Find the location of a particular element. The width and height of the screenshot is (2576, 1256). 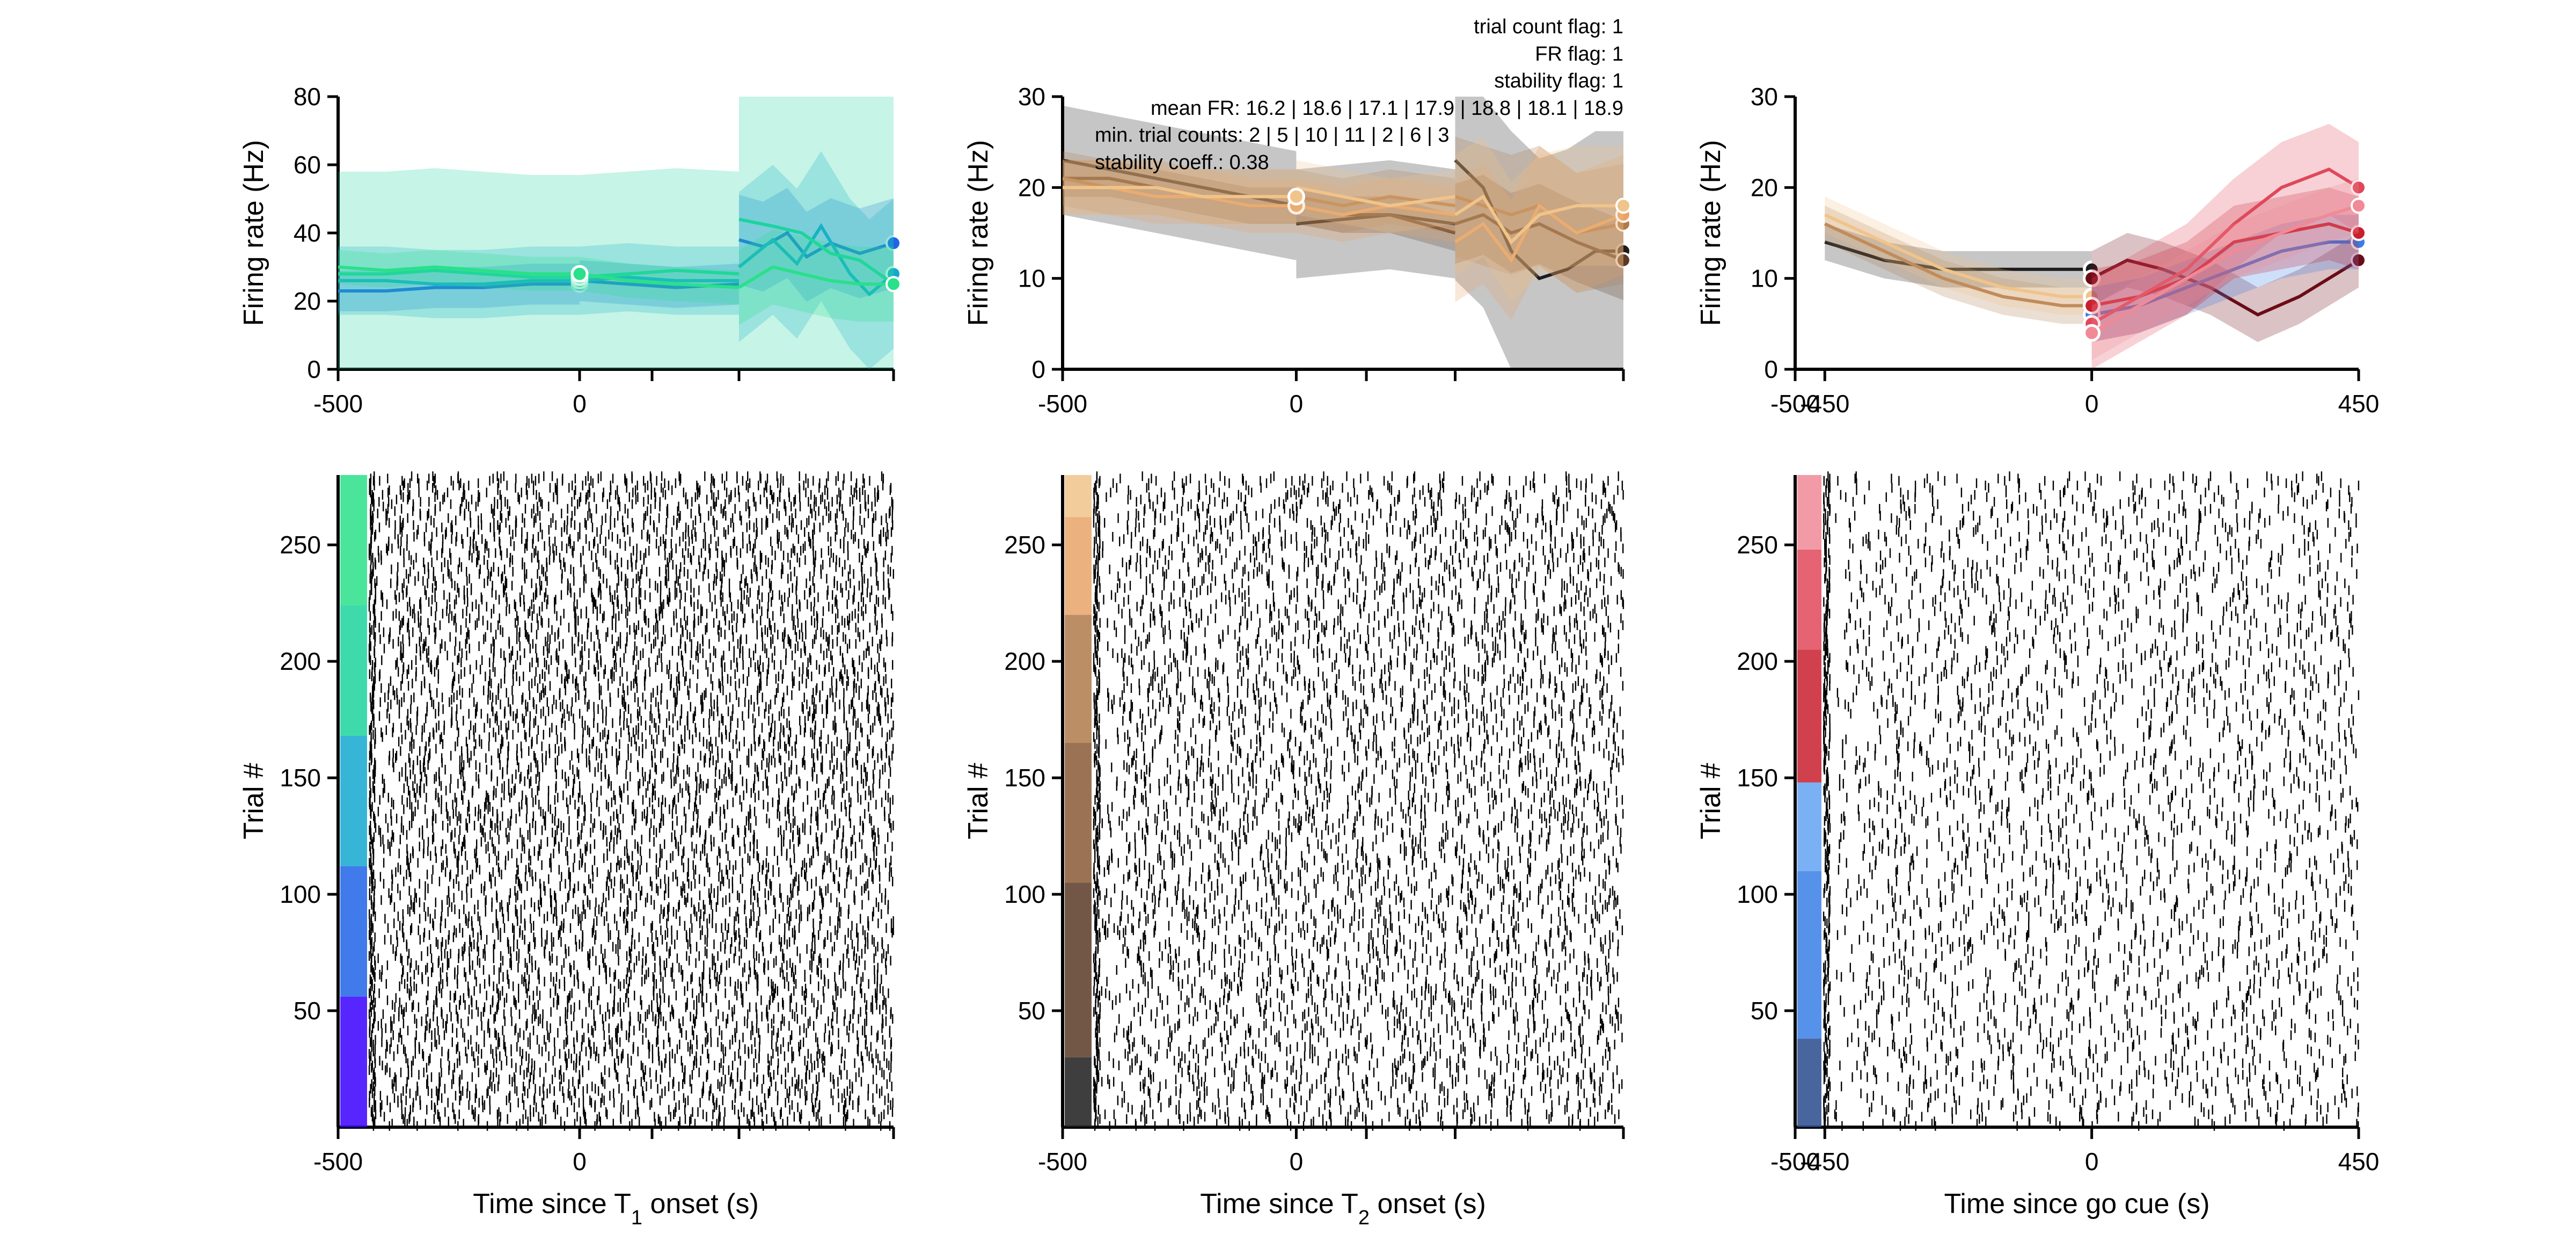

y-tick-label: 40 is located at coordinates (307, 233).